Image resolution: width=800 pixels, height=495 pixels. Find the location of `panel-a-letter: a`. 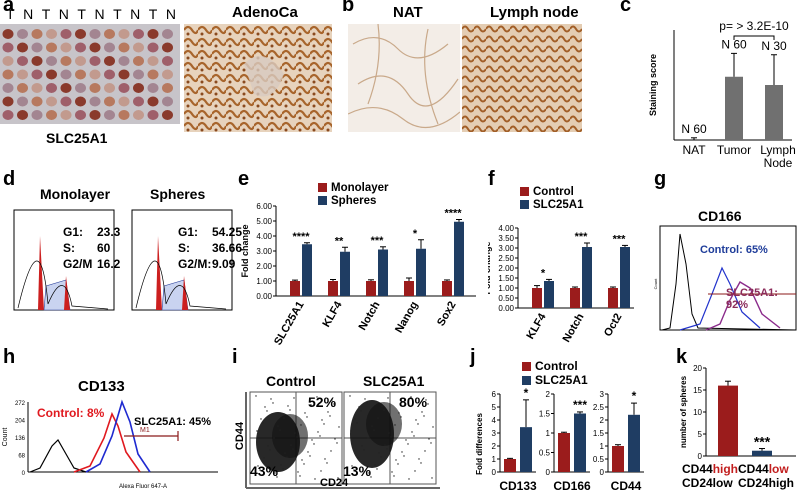

panel-a-letter: a is located at coordinates (9, 8).